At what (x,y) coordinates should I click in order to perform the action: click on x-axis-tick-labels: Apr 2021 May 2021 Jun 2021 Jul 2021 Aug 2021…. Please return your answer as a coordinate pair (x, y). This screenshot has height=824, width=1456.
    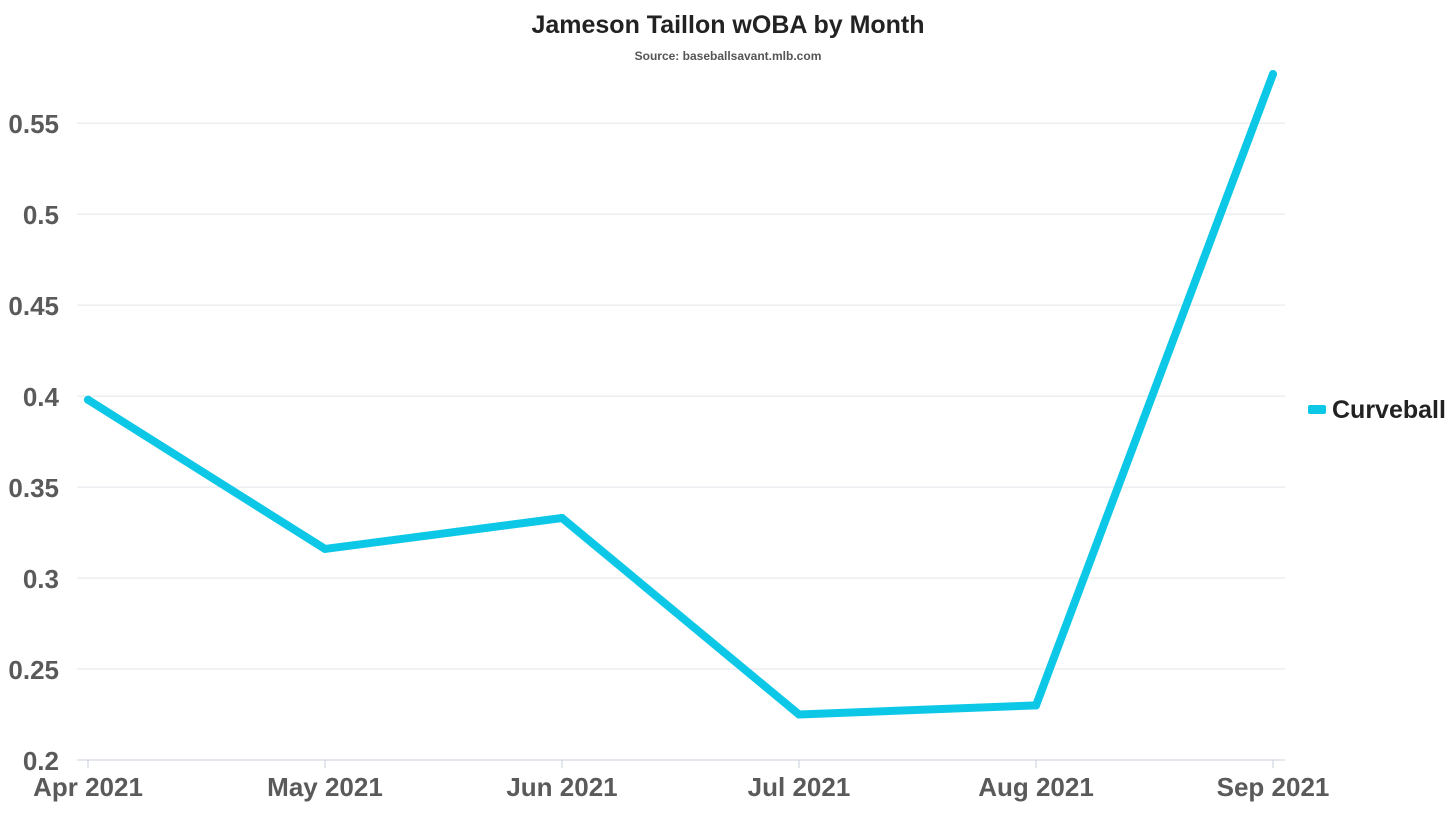
    Looking at the image, I should click on (681, 787).